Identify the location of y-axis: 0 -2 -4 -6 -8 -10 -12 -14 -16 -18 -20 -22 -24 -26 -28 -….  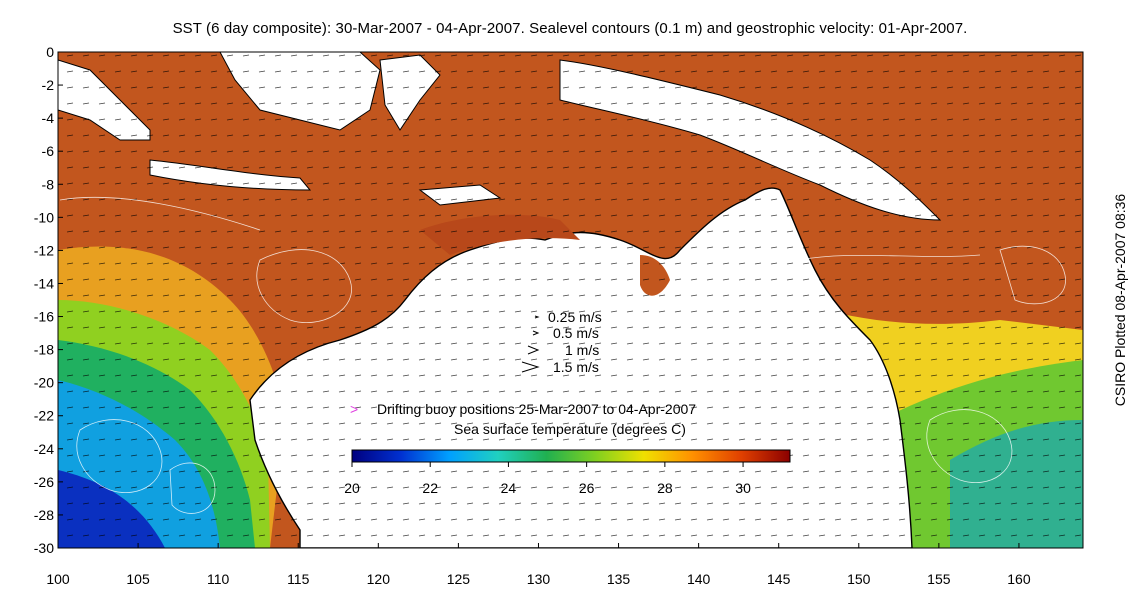
(48, 300).